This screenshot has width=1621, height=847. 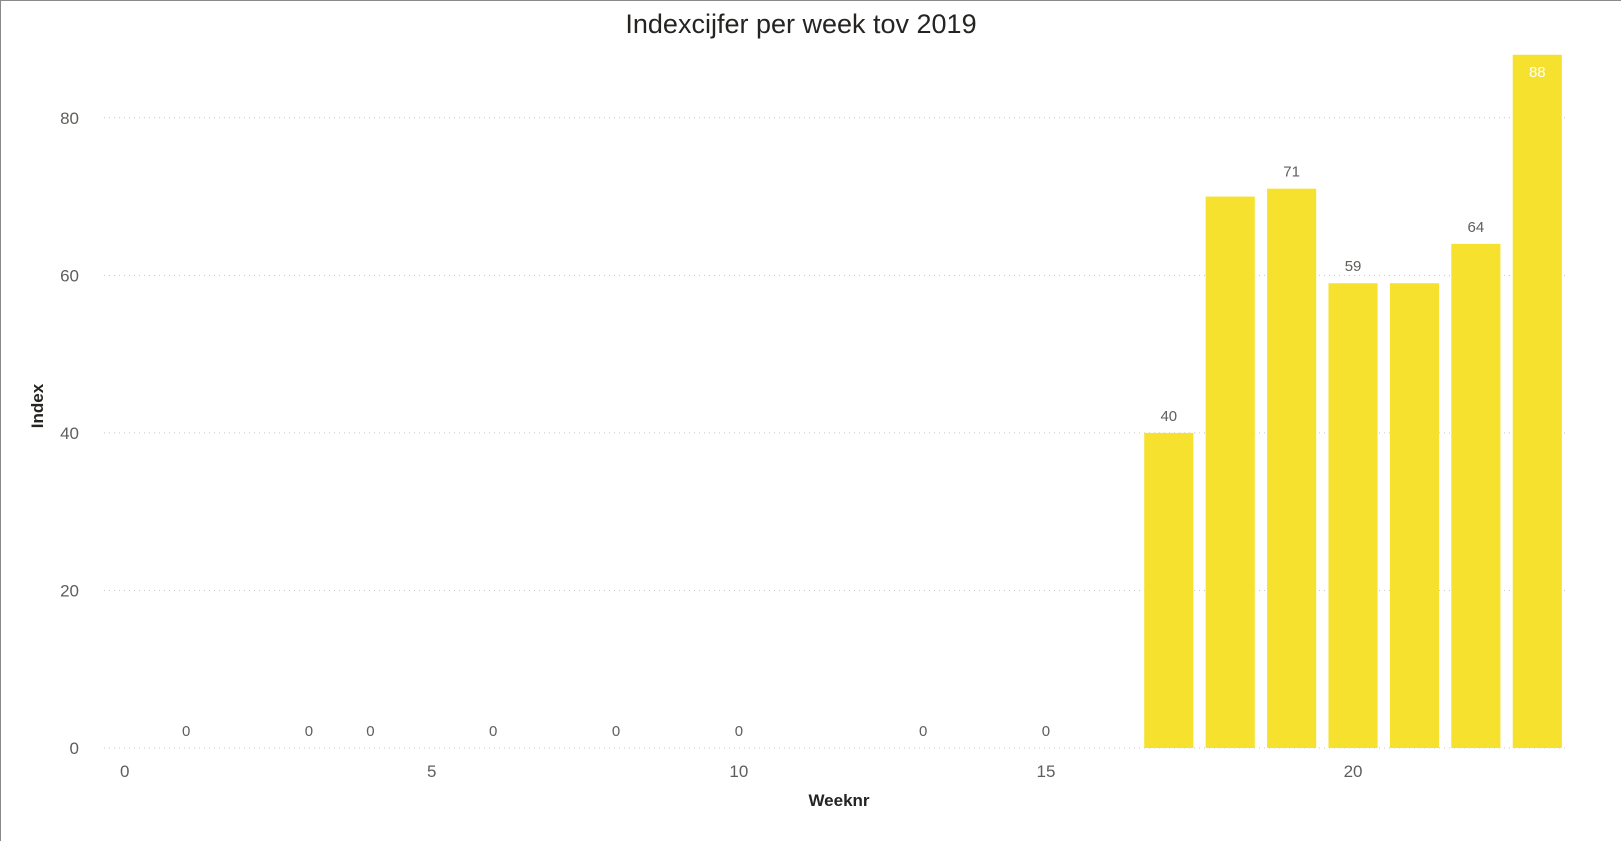 What do you see at coordinates (1476, 227) in the screenshot?
I see `data-label: 64` at bounding box center [1476, 227].